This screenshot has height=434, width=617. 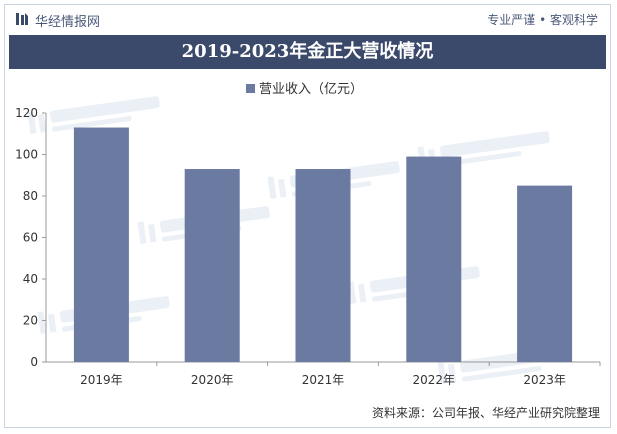 I want to click on x-tick-label: 2023年, so click(x=544, y=380).